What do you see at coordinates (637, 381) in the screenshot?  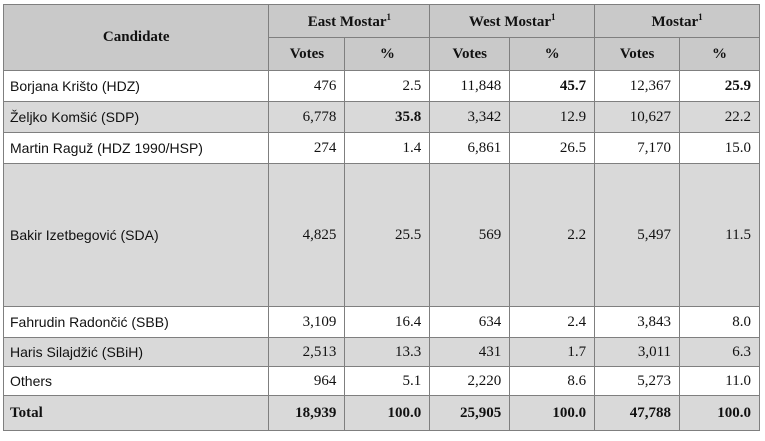 I see `cell-value: 5,273` at bounding box center [637, 381].